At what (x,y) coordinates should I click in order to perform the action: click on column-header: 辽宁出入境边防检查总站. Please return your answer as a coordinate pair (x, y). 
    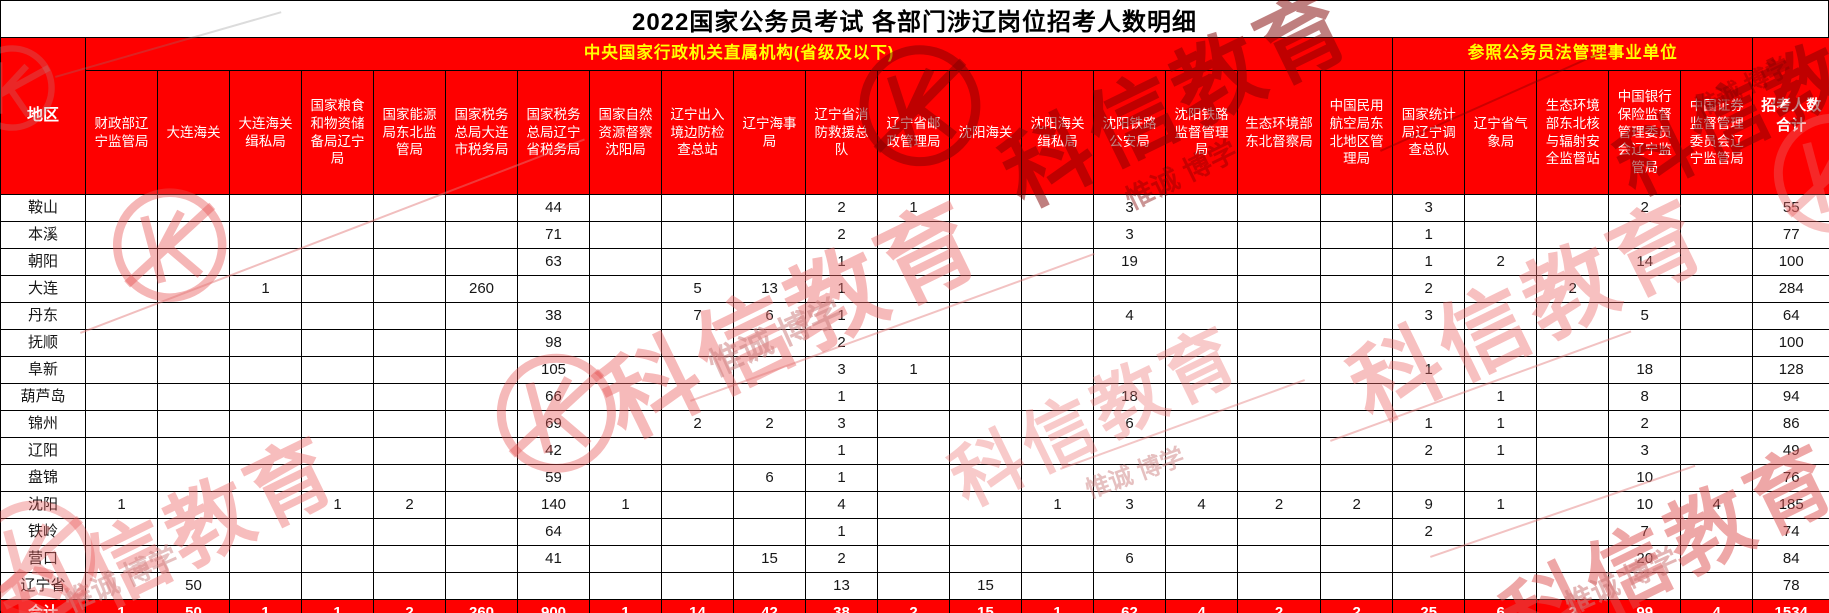
    Looking at the image, I should click on (697, 132).